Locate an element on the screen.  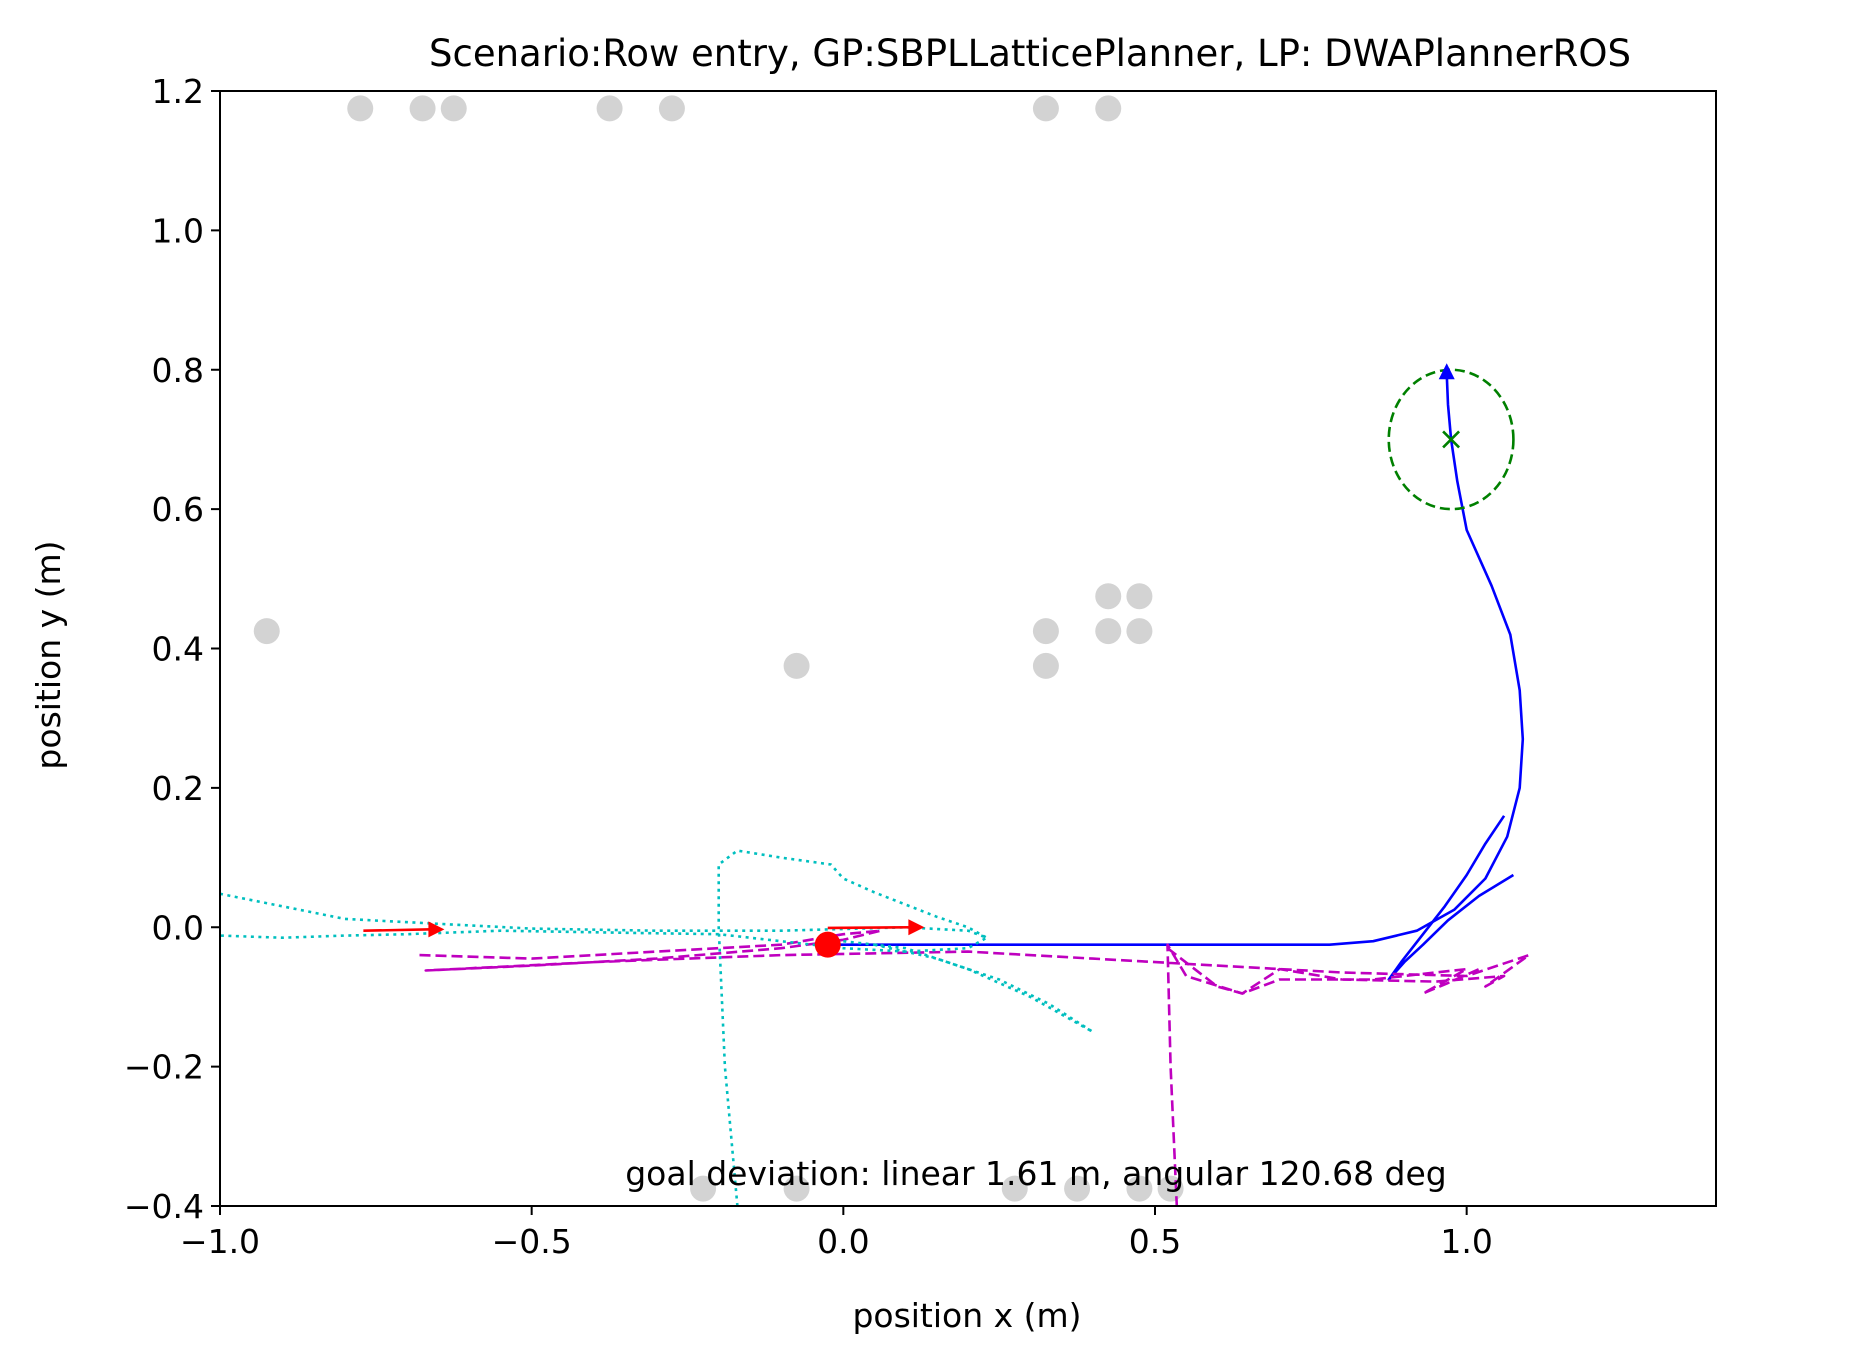
y-tick-label: 1.2 is located at coordinates (178, 91).